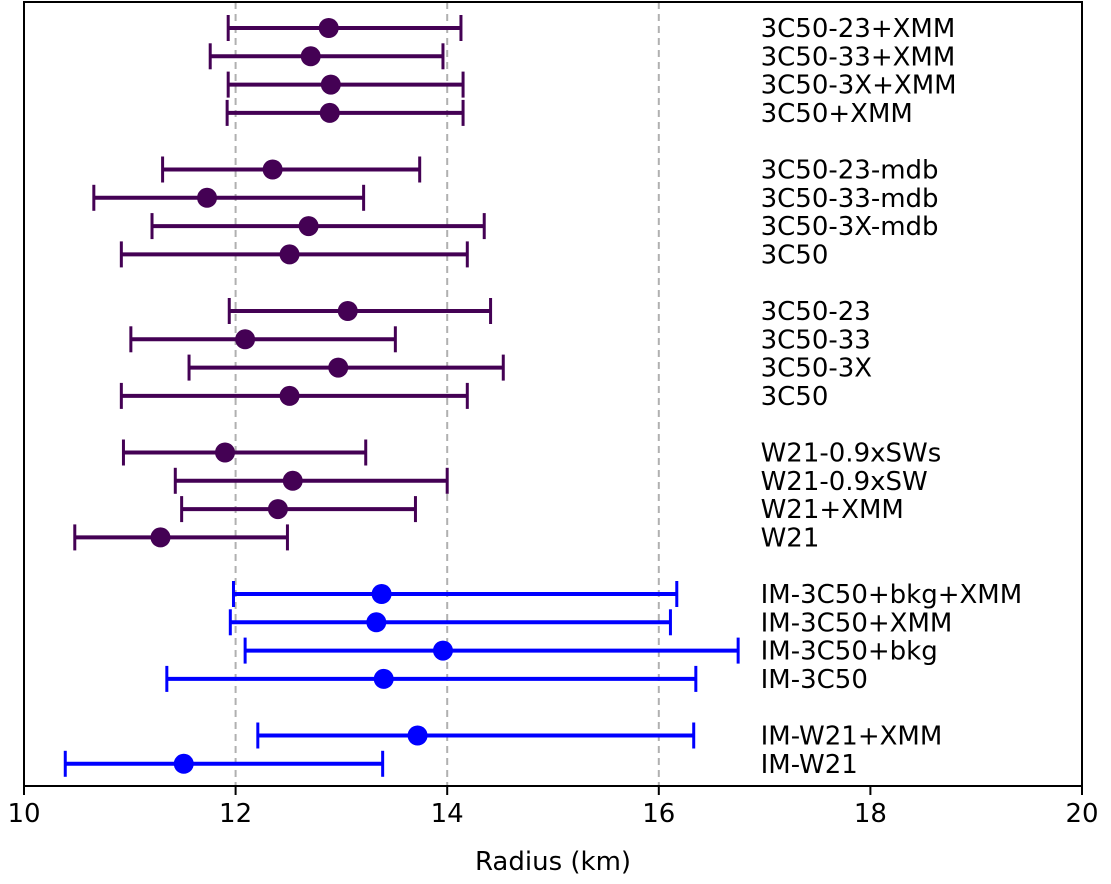 The image size is (1111, 884). What do you see at coordinates (892, 595) in the screenshot?
I see `row-label: IM-3C50+bkg+XMM` at bounding box center [892, 595].